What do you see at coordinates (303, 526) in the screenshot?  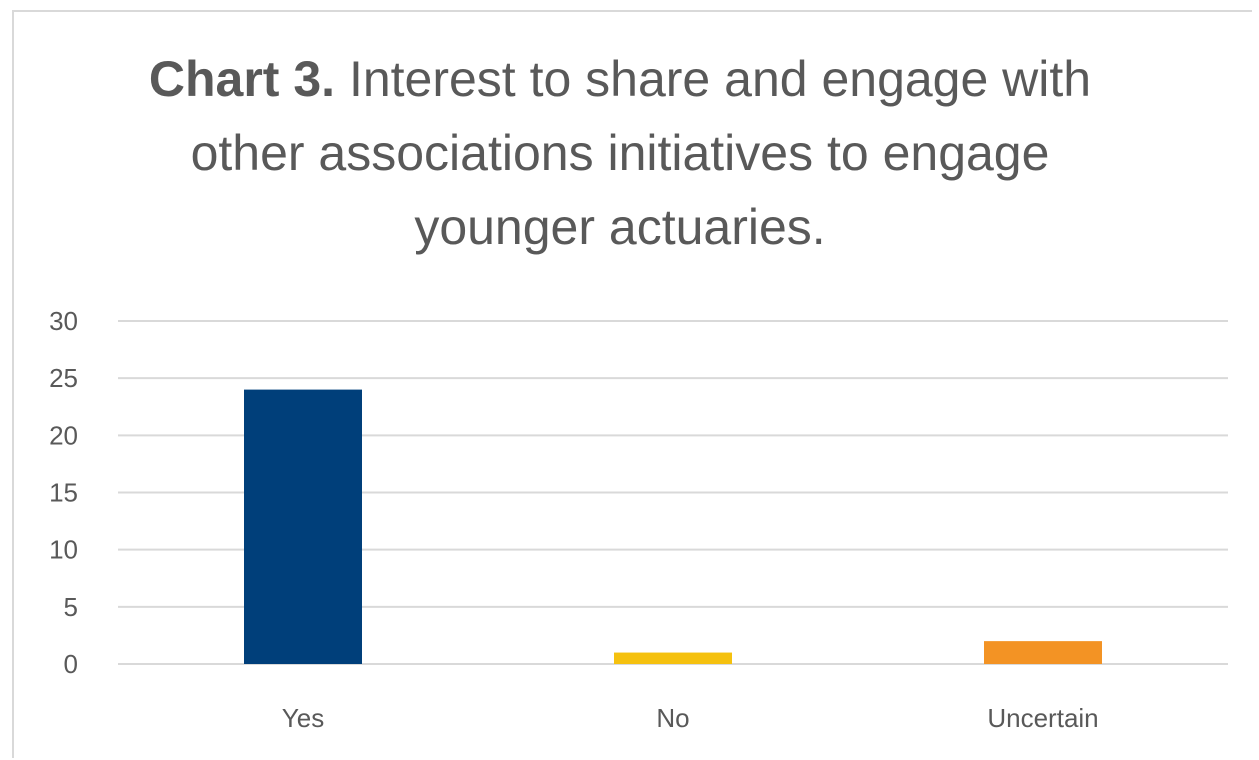 I see `bar-yes` at bounding box center [303, 526].